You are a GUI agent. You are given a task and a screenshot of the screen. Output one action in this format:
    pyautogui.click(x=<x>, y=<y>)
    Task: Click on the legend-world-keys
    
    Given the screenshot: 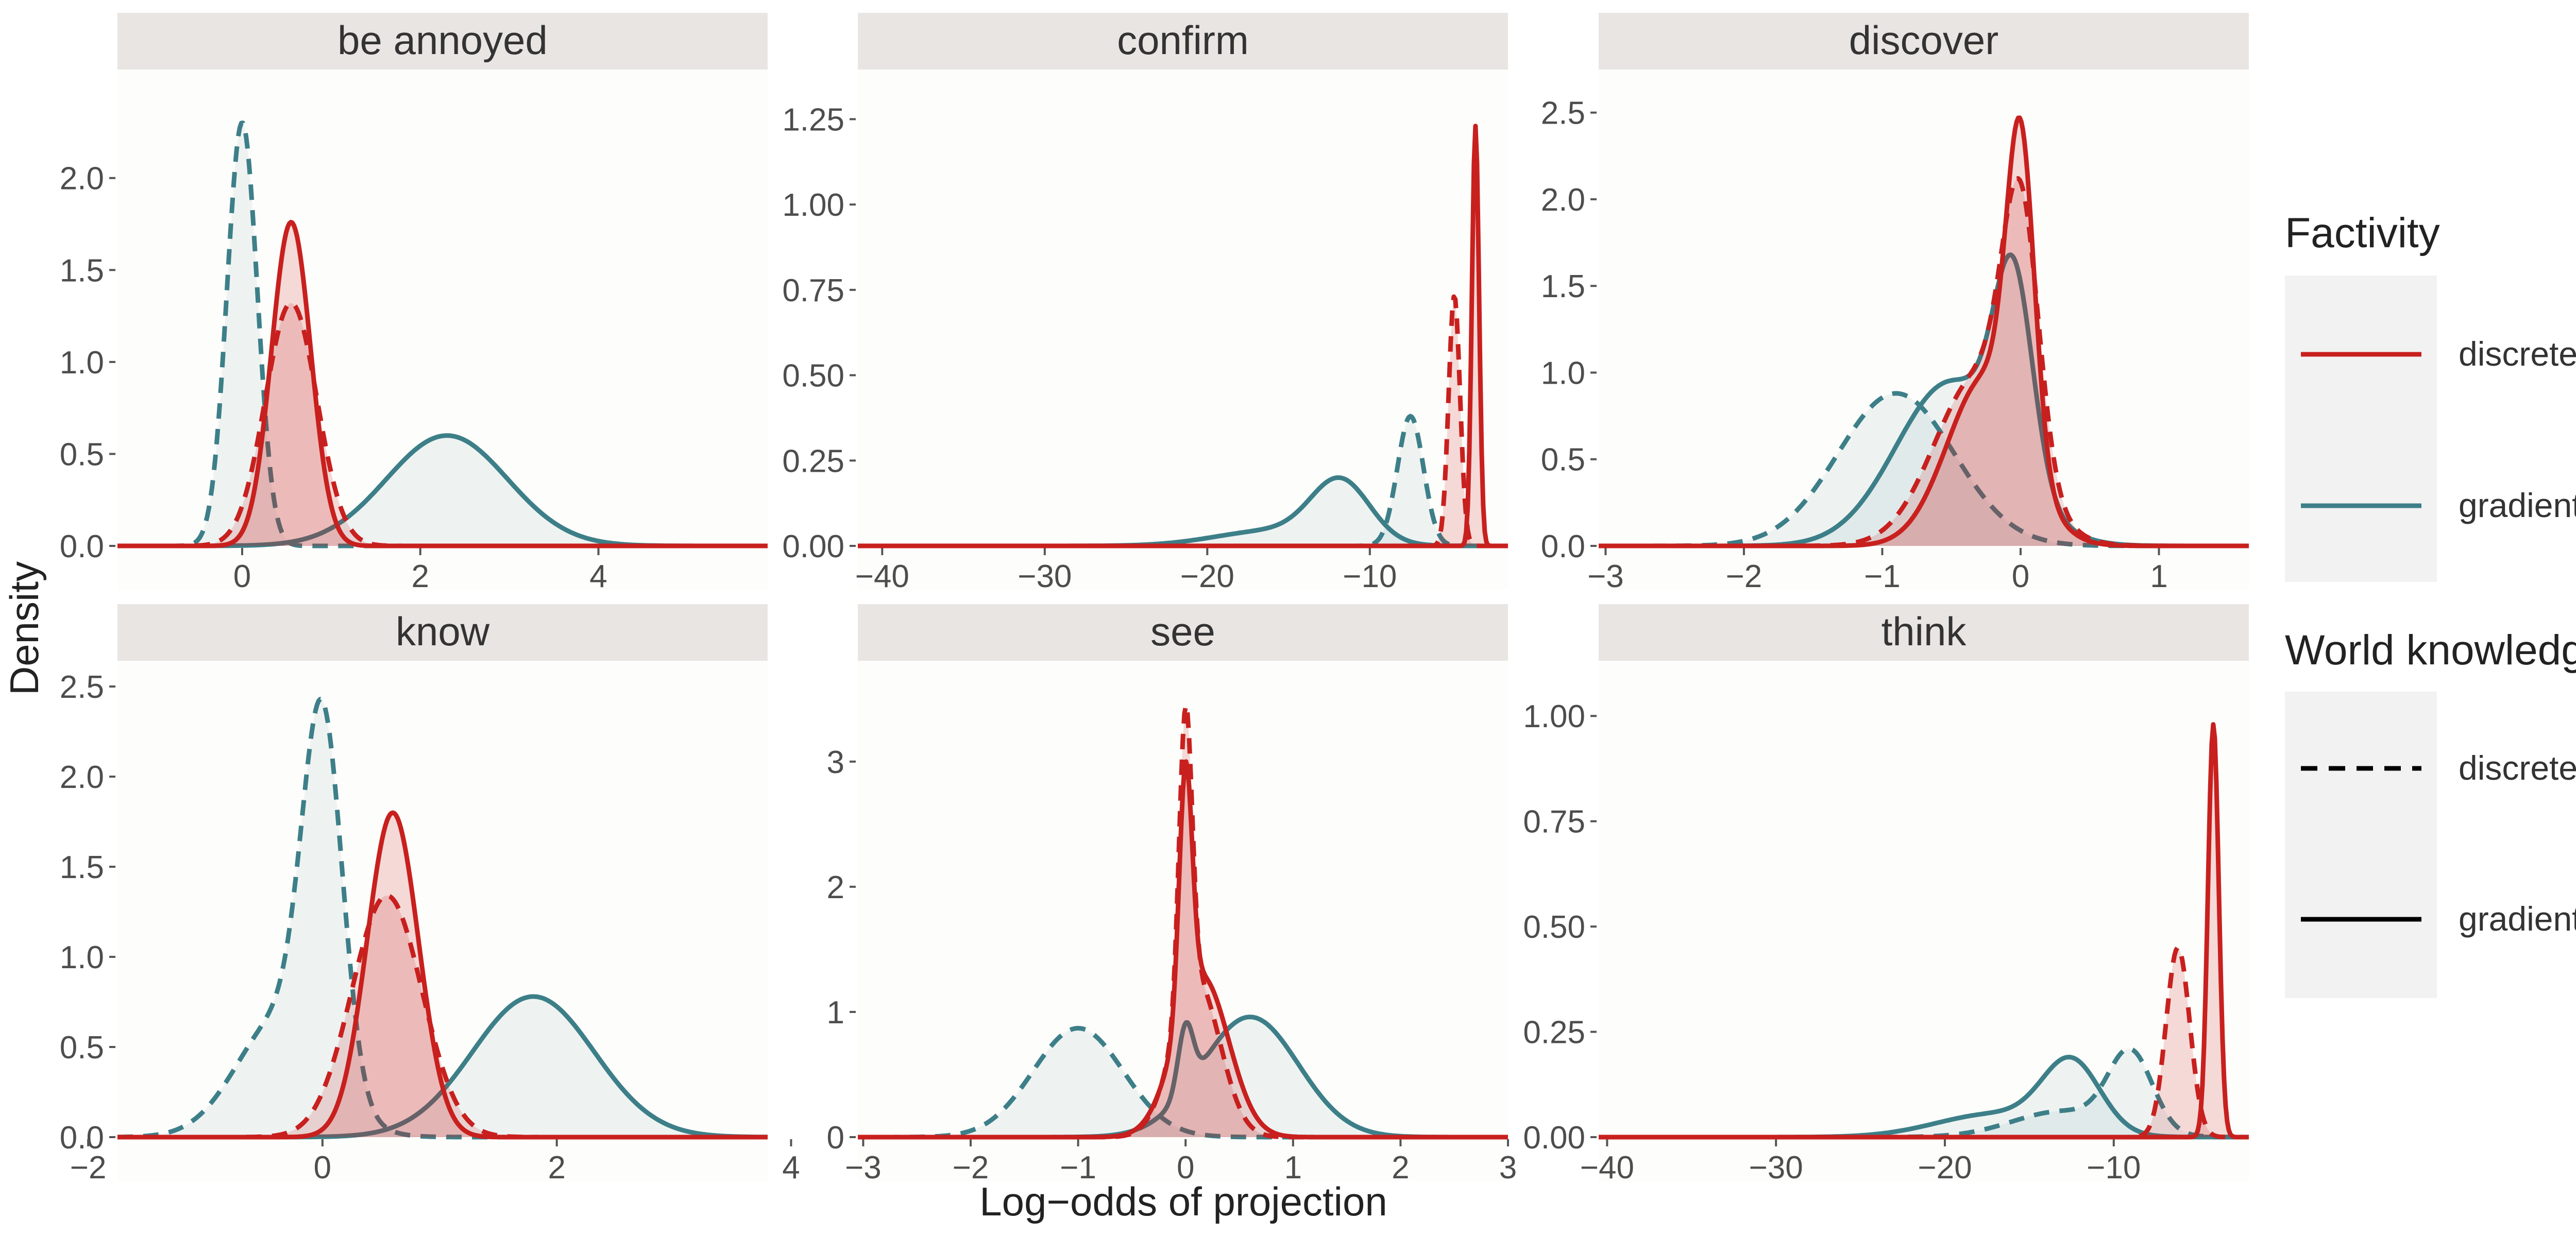 What is the action you would take?
    pyautogui.click(x=2361, y=845)
    